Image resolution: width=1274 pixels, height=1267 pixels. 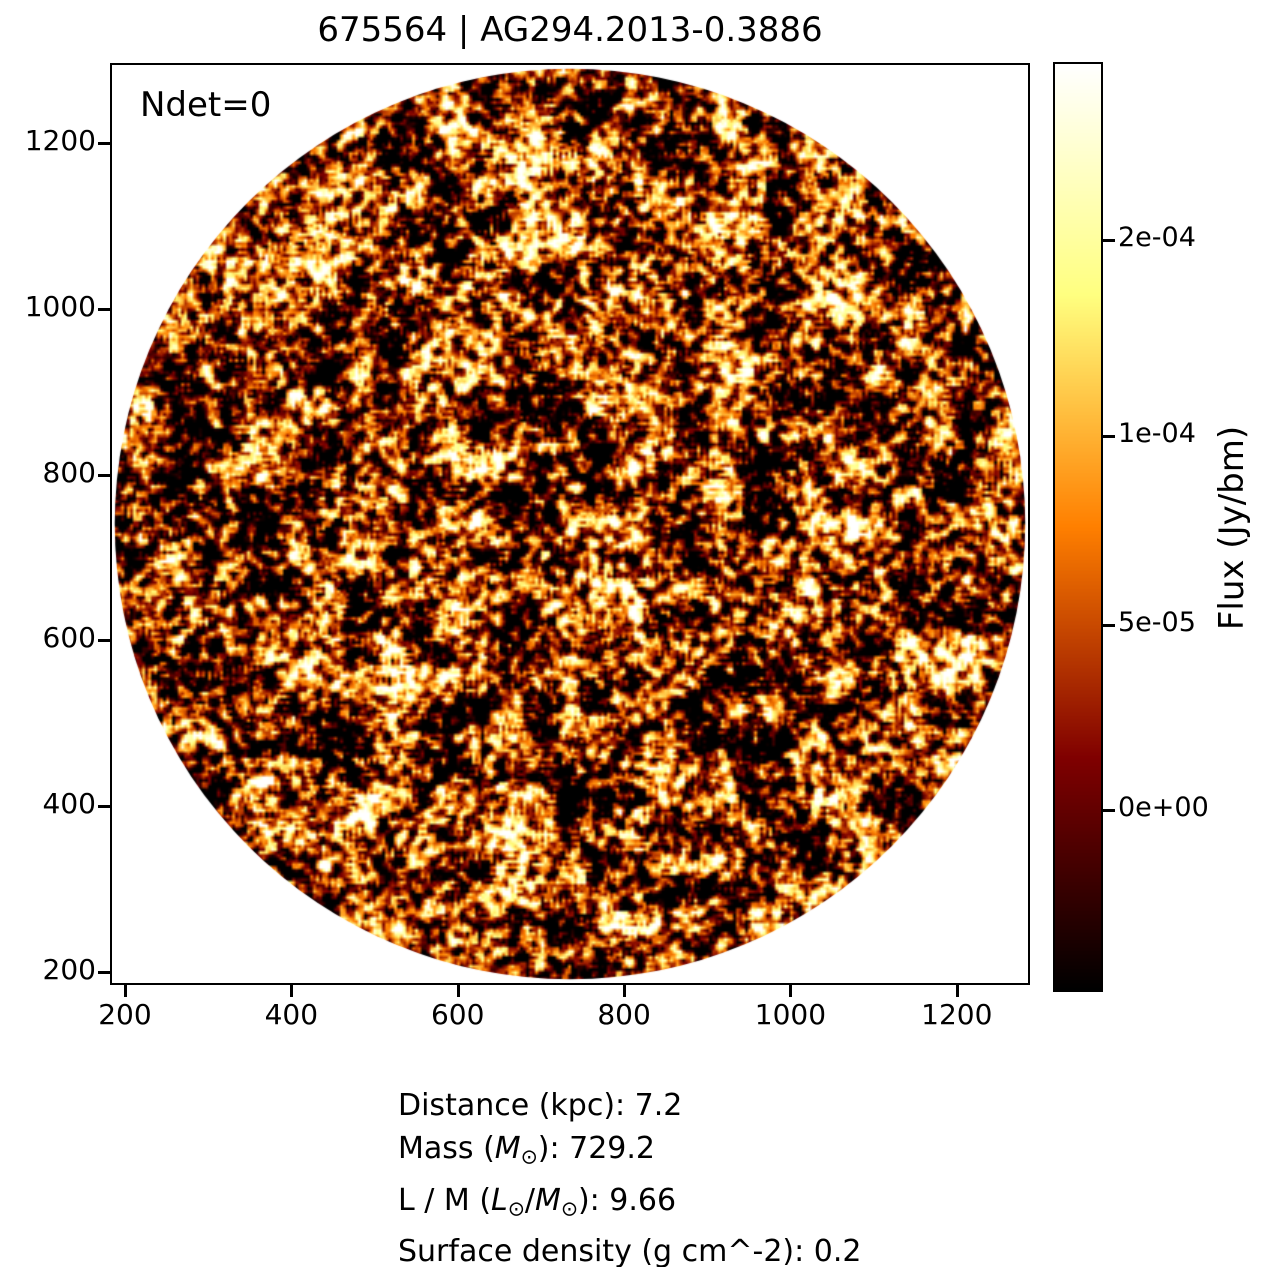 I want to click on stat-line: Mass (M⊙): 729.2, so click(x=526, y=1150).